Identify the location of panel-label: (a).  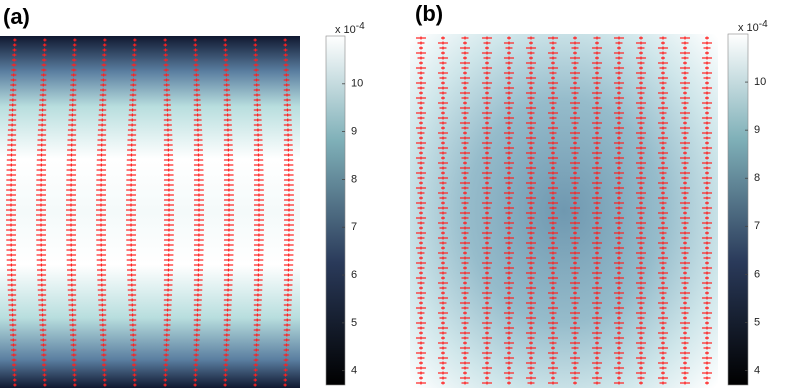
(16, 16).